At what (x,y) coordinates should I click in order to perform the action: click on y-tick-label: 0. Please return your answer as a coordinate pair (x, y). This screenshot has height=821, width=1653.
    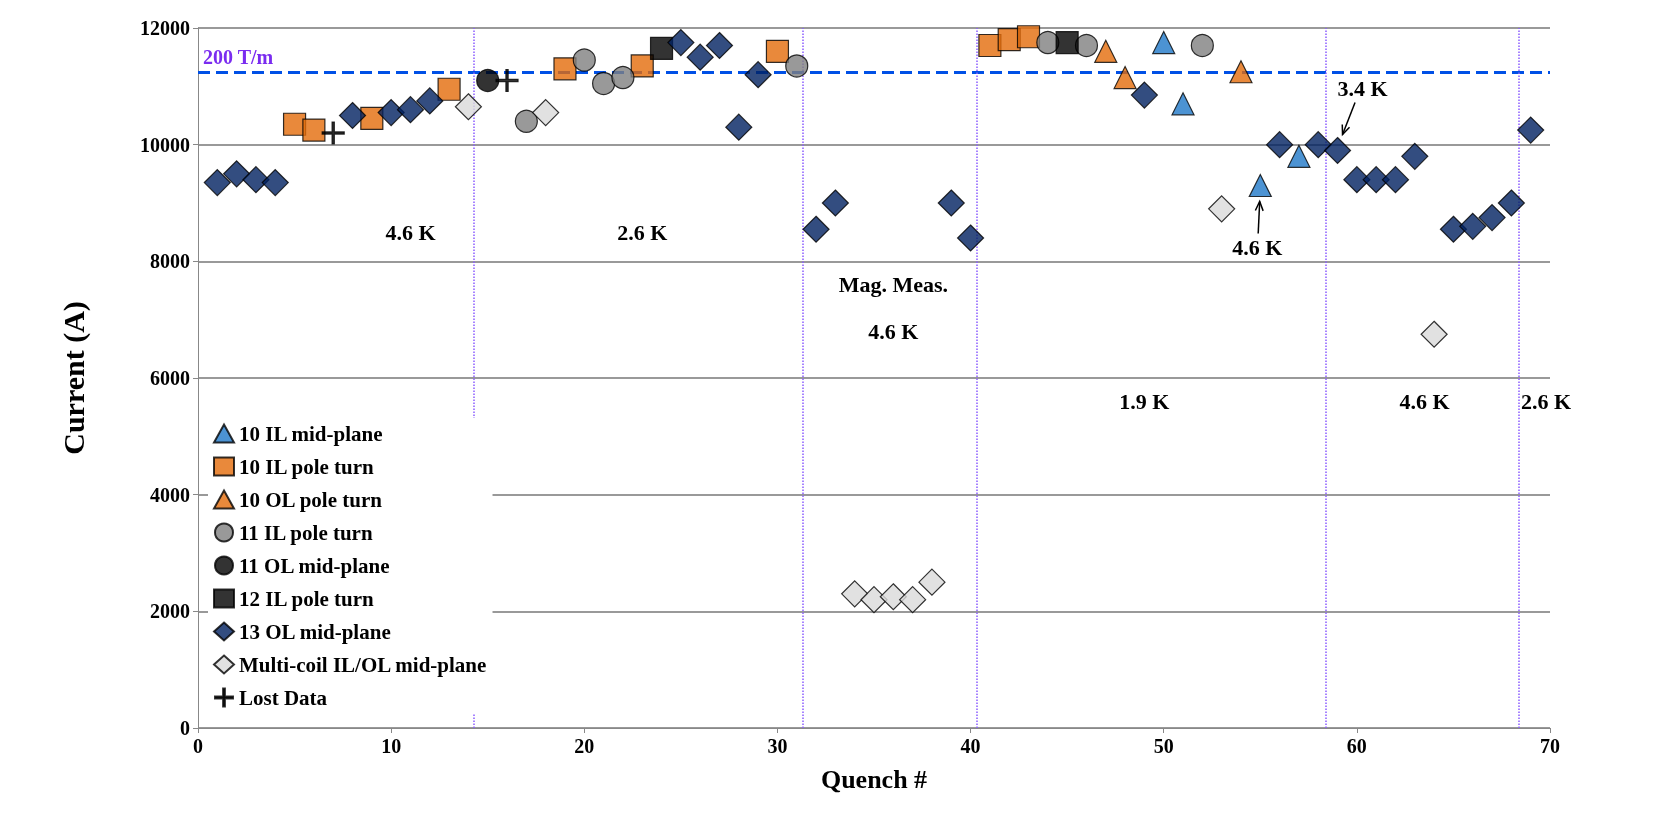
    Looking at the image, I should click on (185, 728).